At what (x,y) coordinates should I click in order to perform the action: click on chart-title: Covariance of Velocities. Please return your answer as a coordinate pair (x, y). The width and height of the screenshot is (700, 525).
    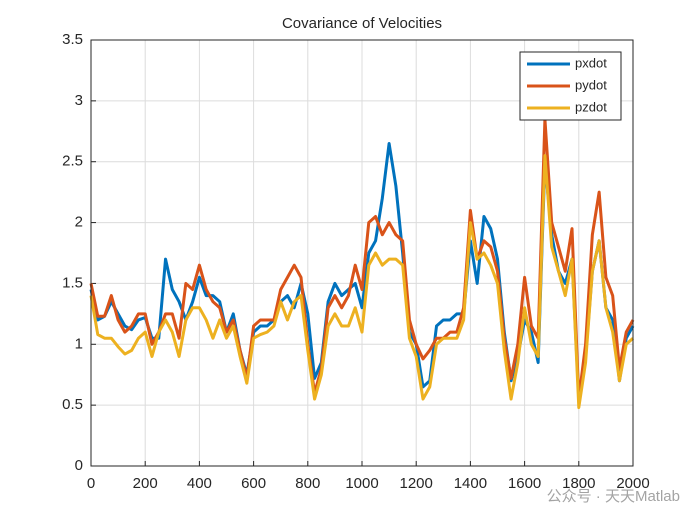
    Looking at the image, I should click on (362, 23).